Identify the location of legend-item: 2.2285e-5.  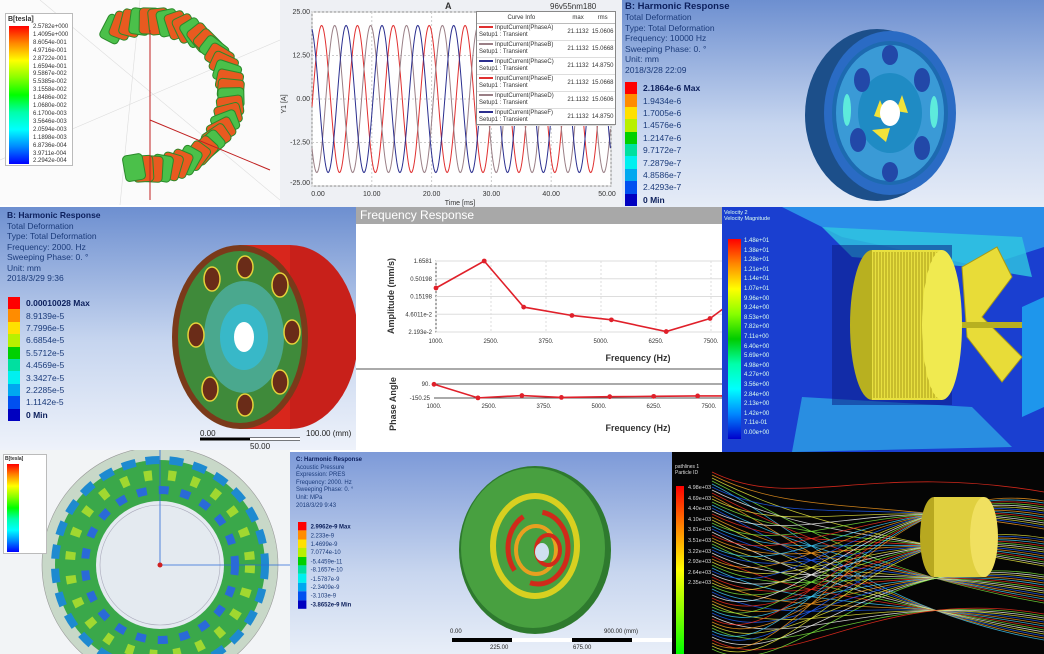
(49, 390).